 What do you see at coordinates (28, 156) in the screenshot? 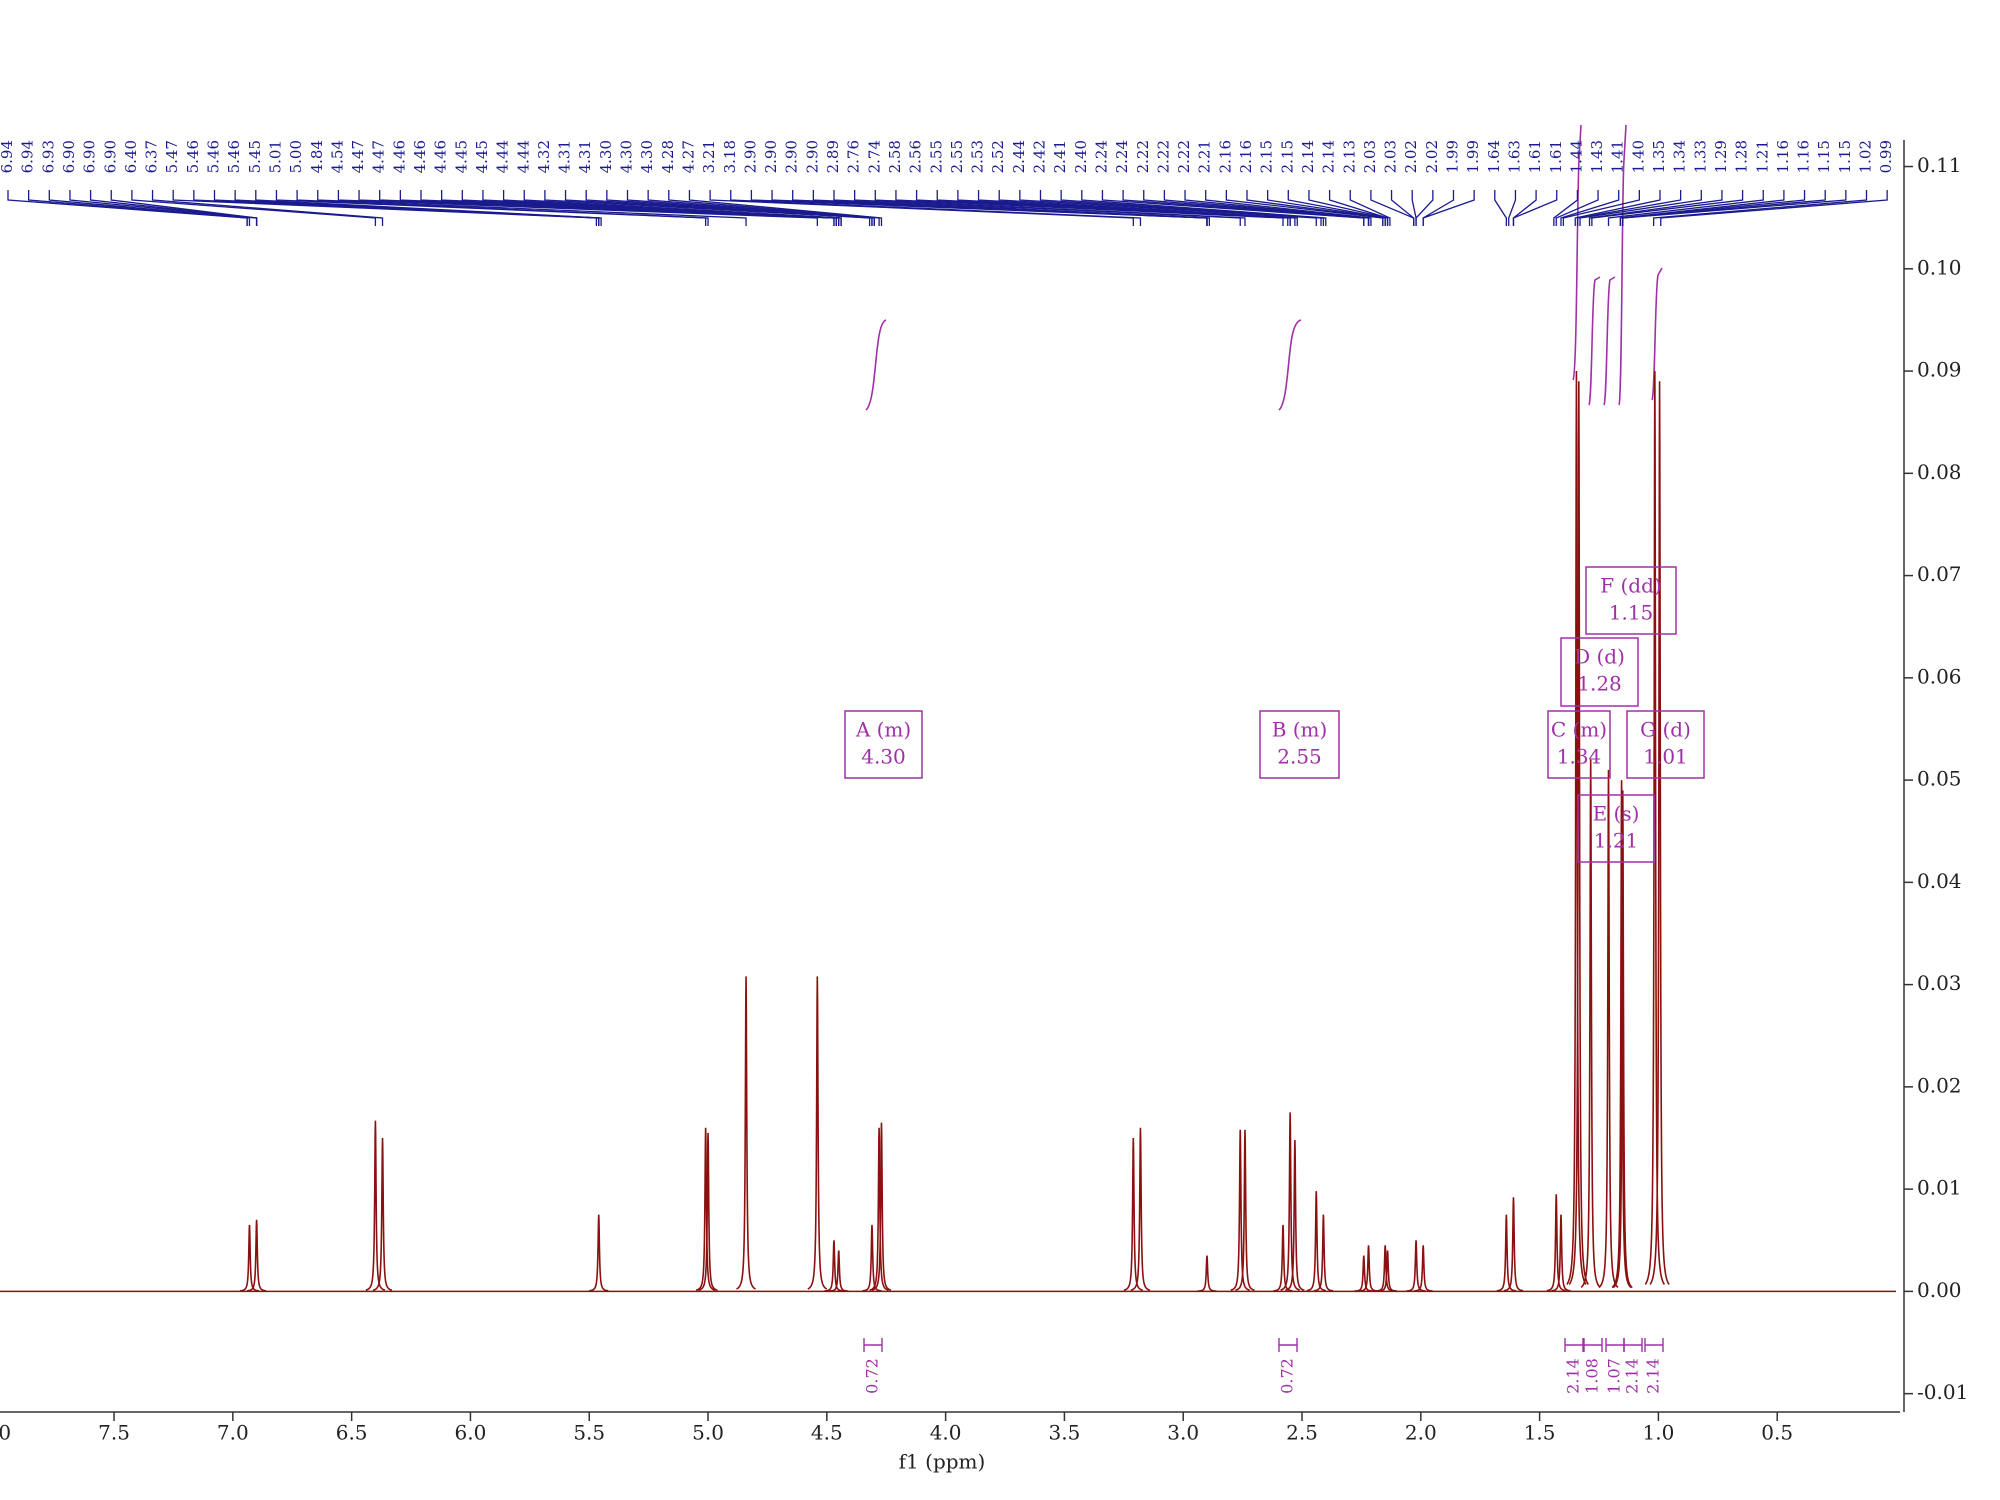
I see `peak-label: 6.94` at bounding box center [28, 156].